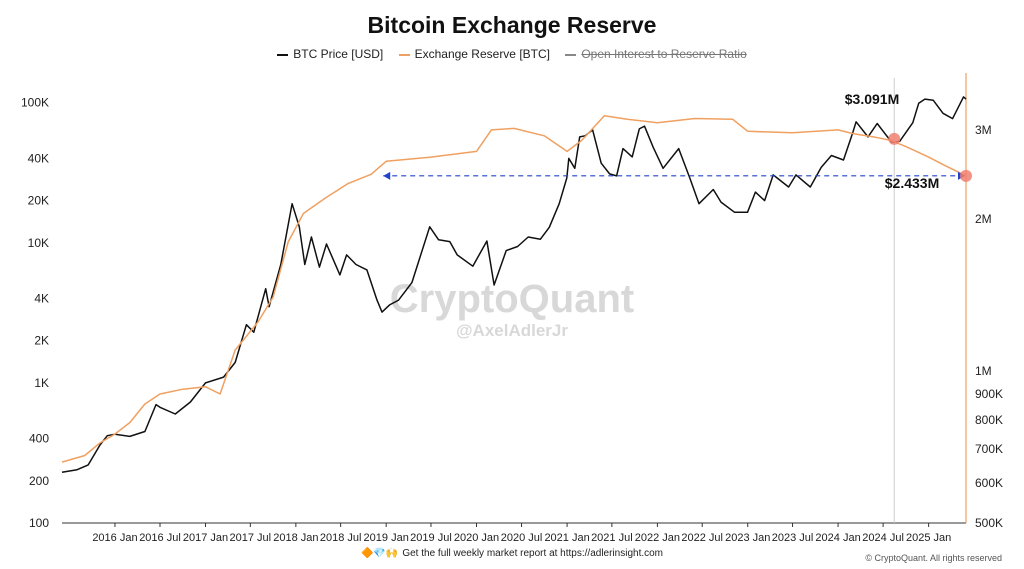 Image resolution: width=1024 pixels, height=569 pixels. What do you see at coordinates (251, 538) in the screenshot?
I see `x-tick-label: 2017 Jul` at bounding box center [251, 538].